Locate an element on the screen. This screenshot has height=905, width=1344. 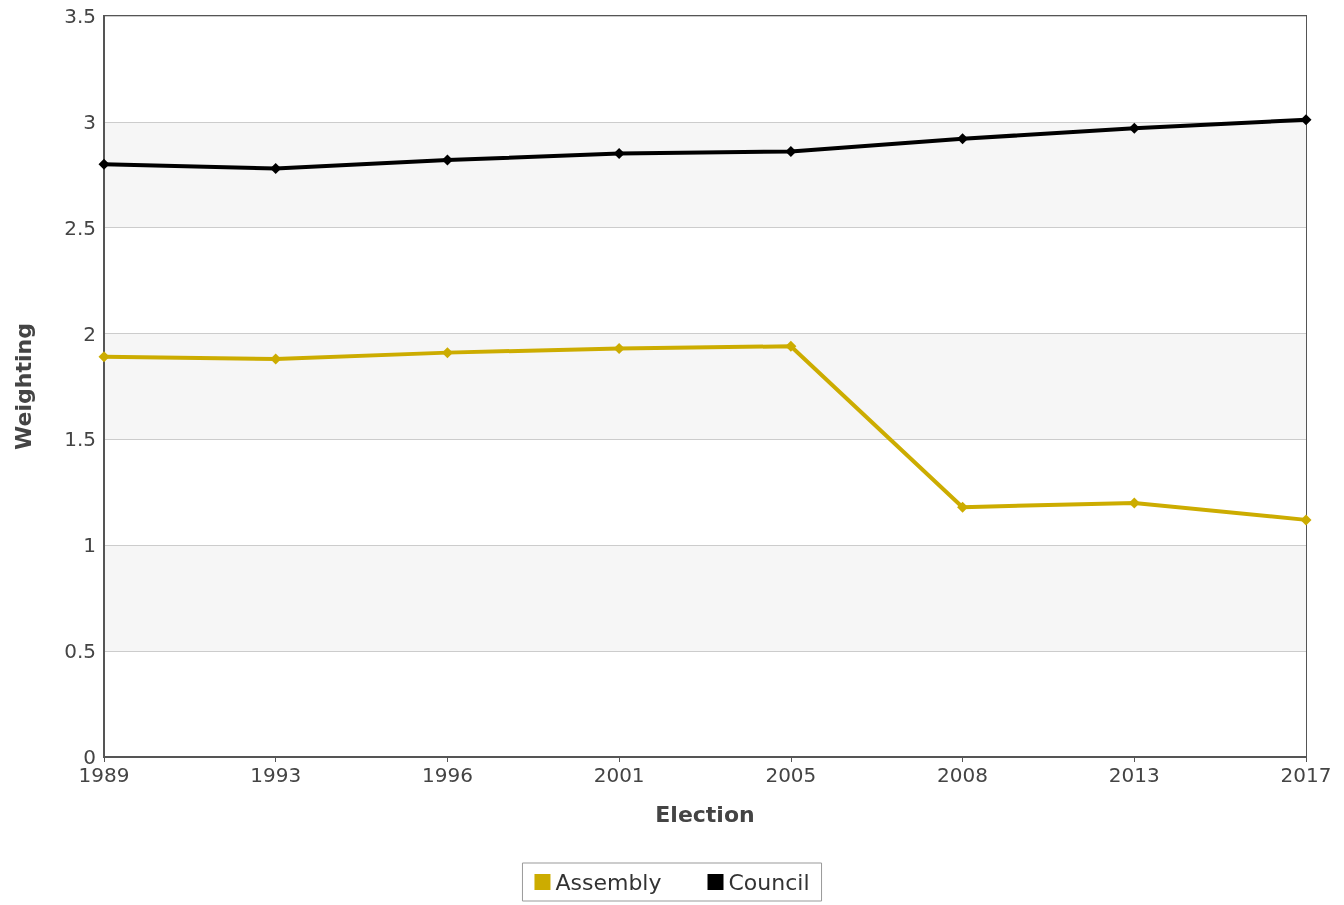
x-tick-label: 2001 is located at coordinates (619, 775).